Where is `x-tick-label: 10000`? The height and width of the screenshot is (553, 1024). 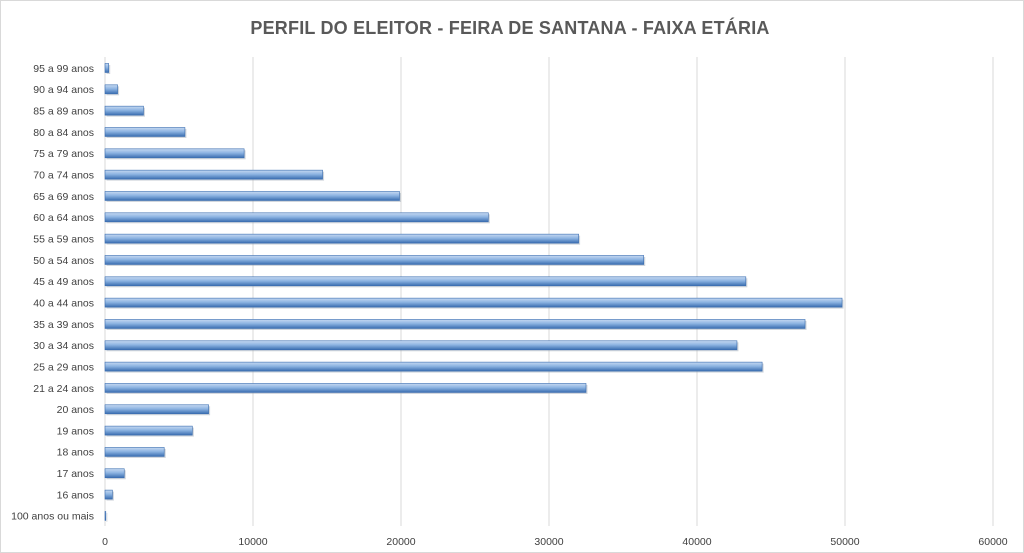 x-tick-label: 10000 is located at coordinates (252, 542).